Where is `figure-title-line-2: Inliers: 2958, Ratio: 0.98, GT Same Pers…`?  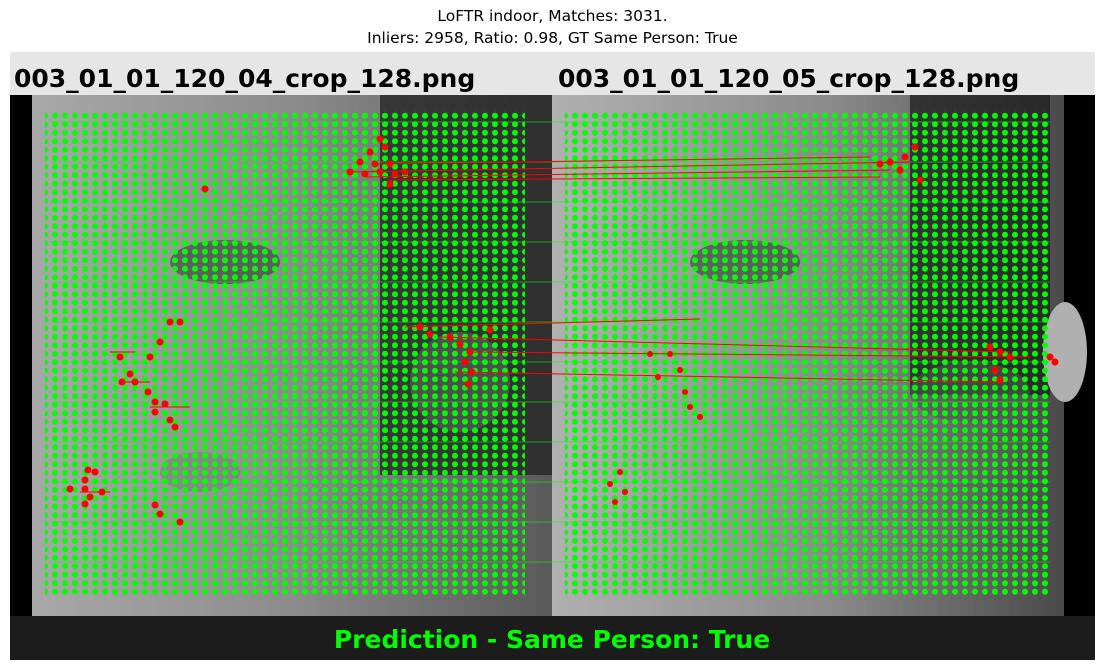 figure-title-line-2: Inliers: 2958, Ratio: 0.98, GT Same Pers… is located at coordinates (552, 38).